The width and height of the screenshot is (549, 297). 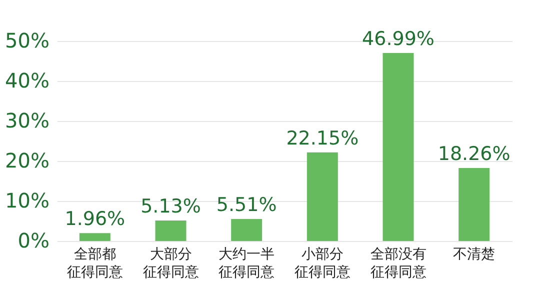 I want to click on y-tick-label: 30%, so click(x=27, y=120).